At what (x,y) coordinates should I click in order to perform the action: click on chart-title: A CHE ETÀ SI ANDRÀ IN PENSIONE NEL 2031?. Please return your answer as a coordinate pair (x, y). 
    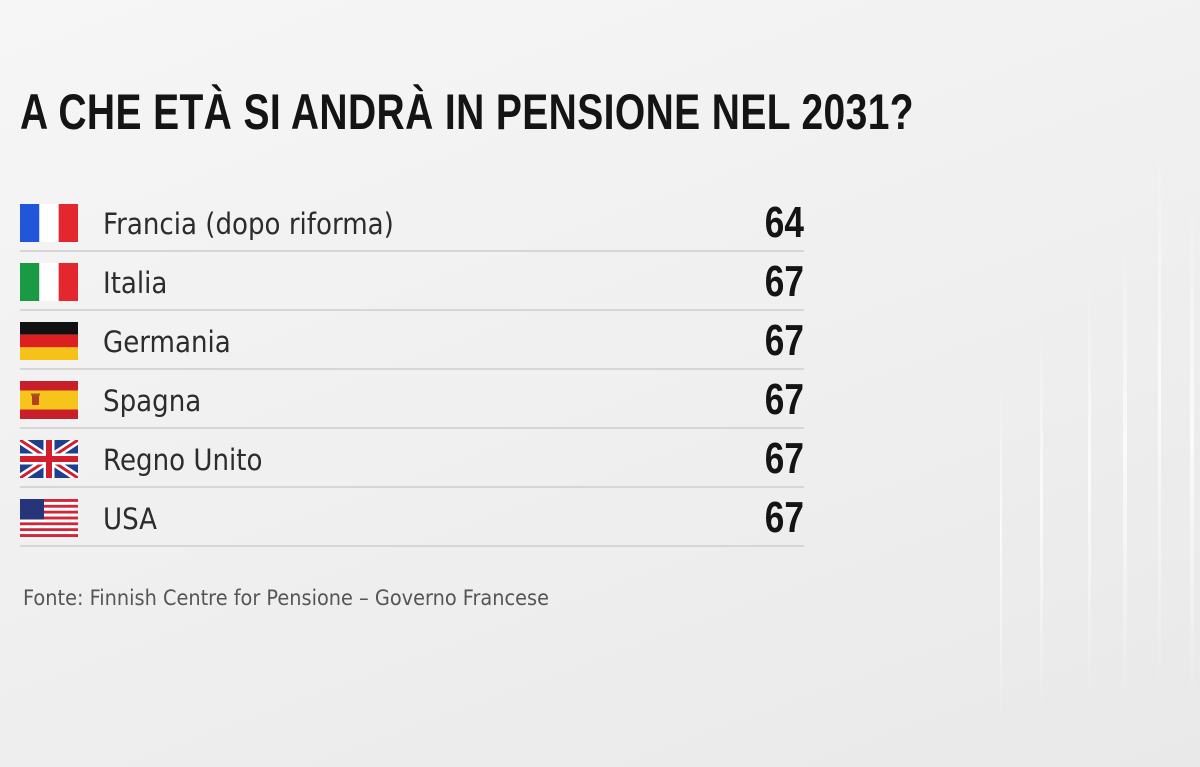
    Looking at the image, I should click on (467, 112).